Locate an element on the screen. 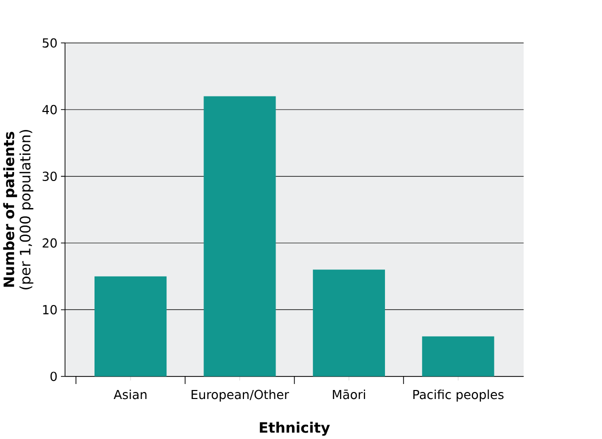 The width and height of the screenshot is (602, 439). y-tick-label: 20 is located at coordinates (49, 243).